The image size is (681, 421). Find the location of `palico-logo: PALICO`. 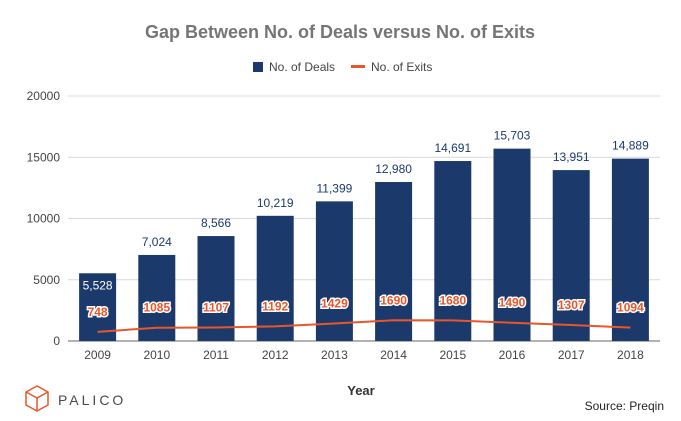

palico-logo: PALICO is located at coordinates (75, 398).